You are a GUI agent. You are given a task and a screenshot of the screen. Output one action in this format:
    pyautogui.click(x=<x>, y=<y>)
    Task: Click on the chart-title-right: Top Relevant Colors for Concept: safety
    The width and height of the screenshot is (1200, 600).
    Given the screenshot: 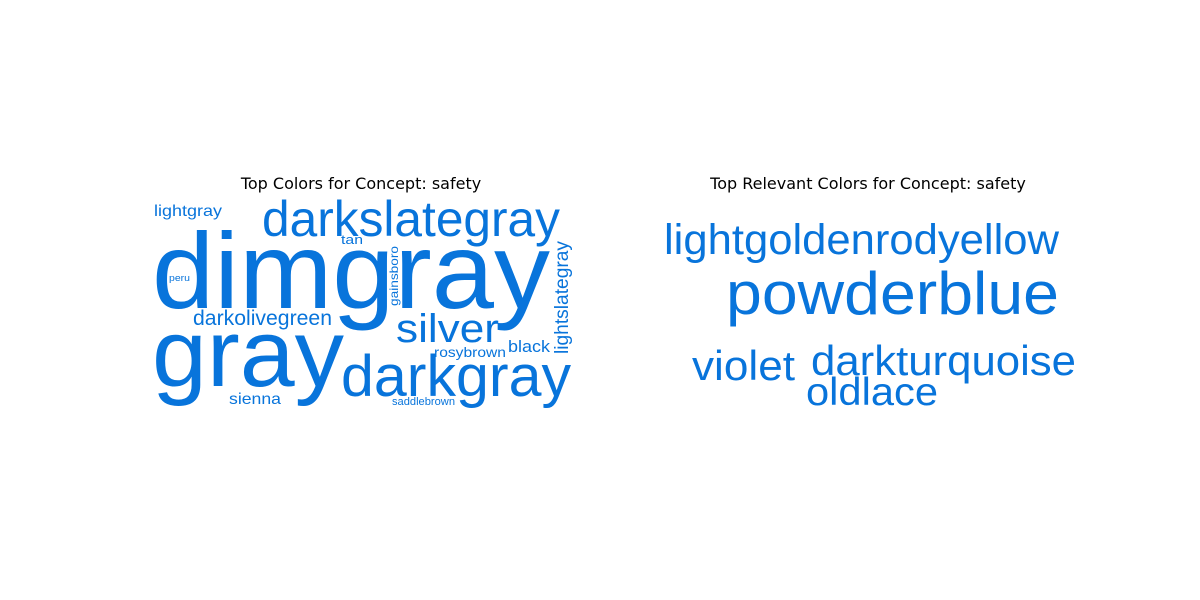 What is the action you would take?
    pyautogui.click(x=868, y=183)
    